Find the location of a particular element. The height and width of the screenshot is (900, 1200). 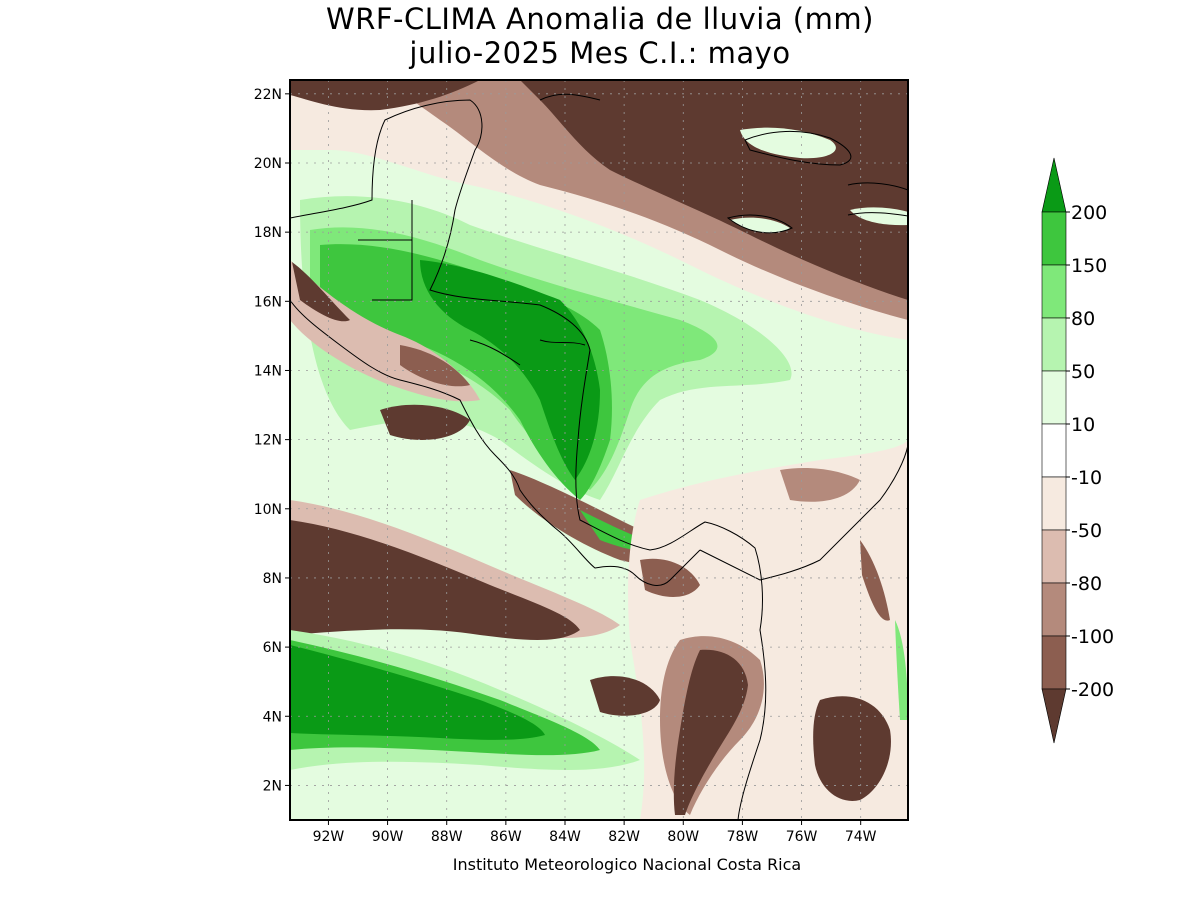

lat-tick-label: 6N is located at coordinates (272, 648).